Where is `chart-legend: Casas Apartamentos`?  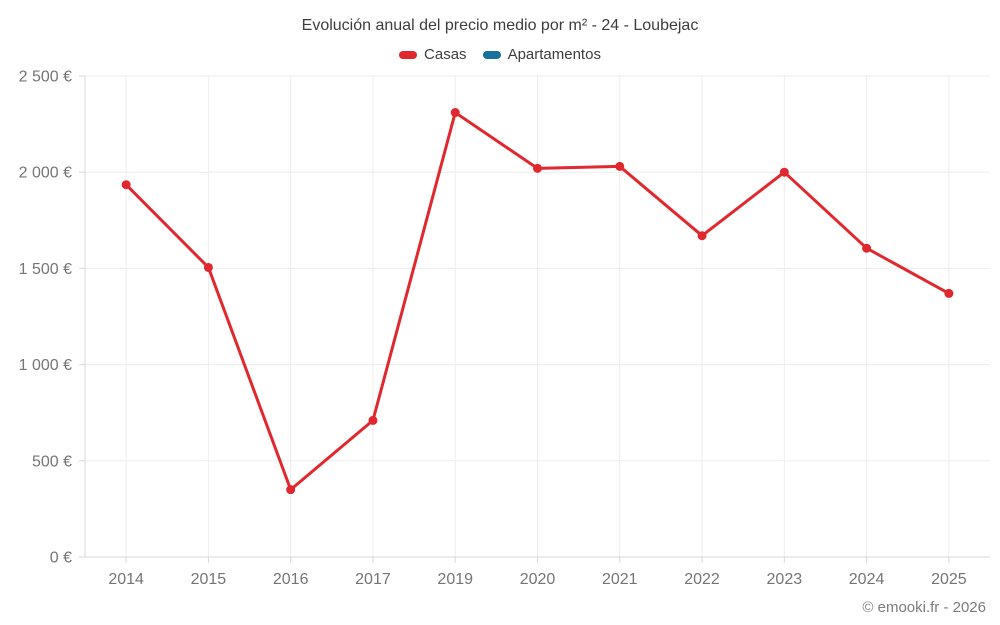
chart-legend: Casas Apartamentos is located at coordinates (500, 54).